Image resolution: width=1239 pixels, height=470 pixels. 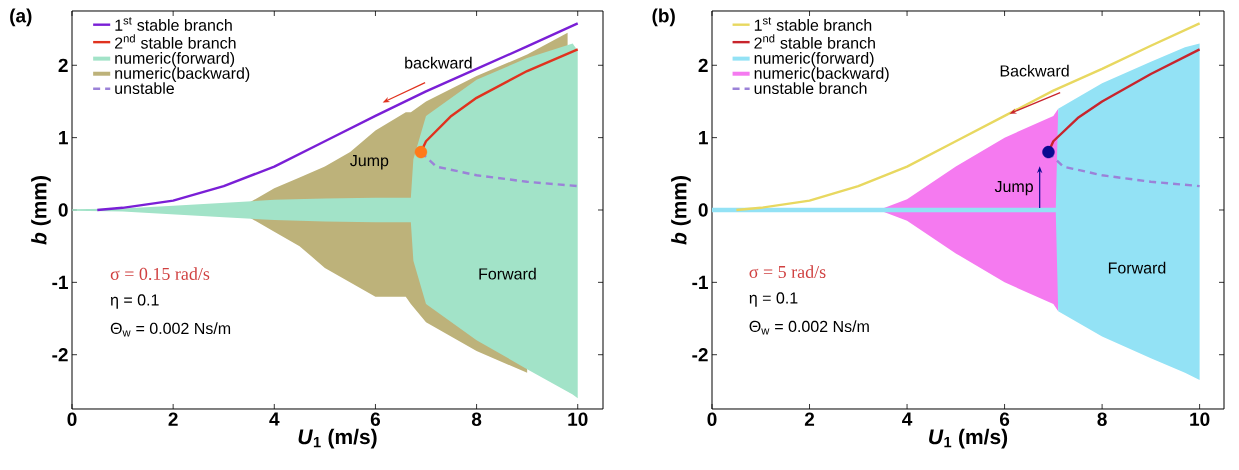 I want to click on annotation: σ = 5 rad/s, so click(x=787, y=272).